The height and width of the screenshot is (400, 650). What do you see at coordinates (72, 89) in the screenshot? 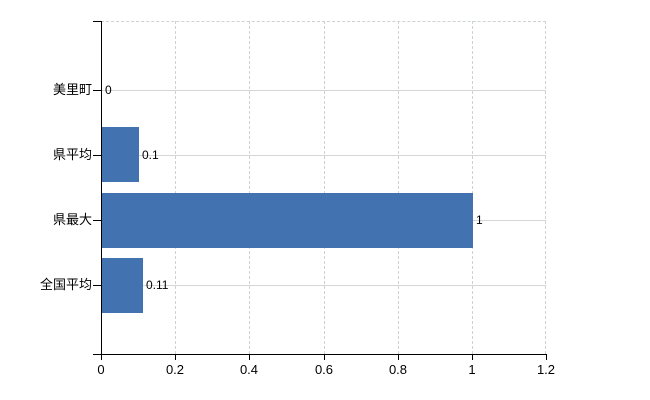
I see `category-label: 美里町` at bounding box center [72, 89].